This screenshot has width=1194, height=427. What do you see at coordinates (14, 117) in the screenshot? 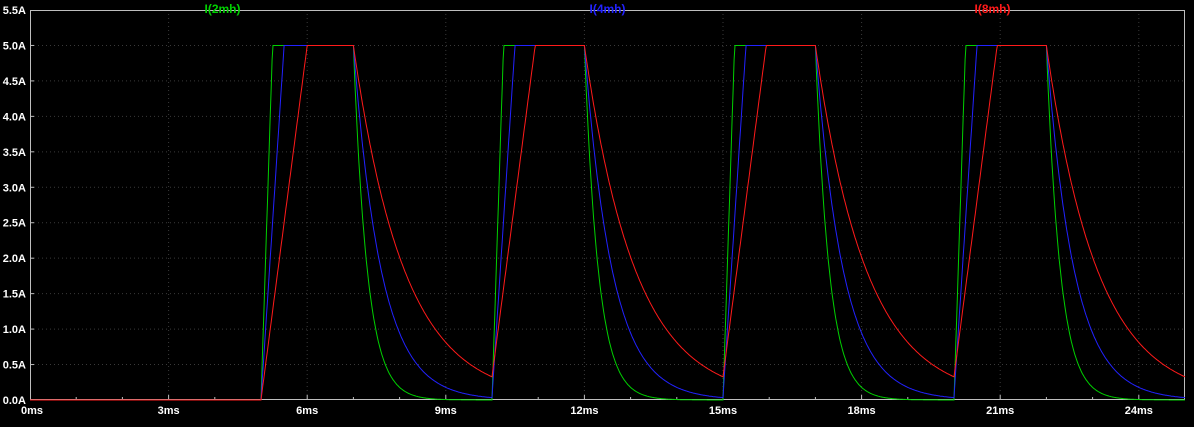
I see `y-axis-label: 4.0A` at bounding box center [14, 117].